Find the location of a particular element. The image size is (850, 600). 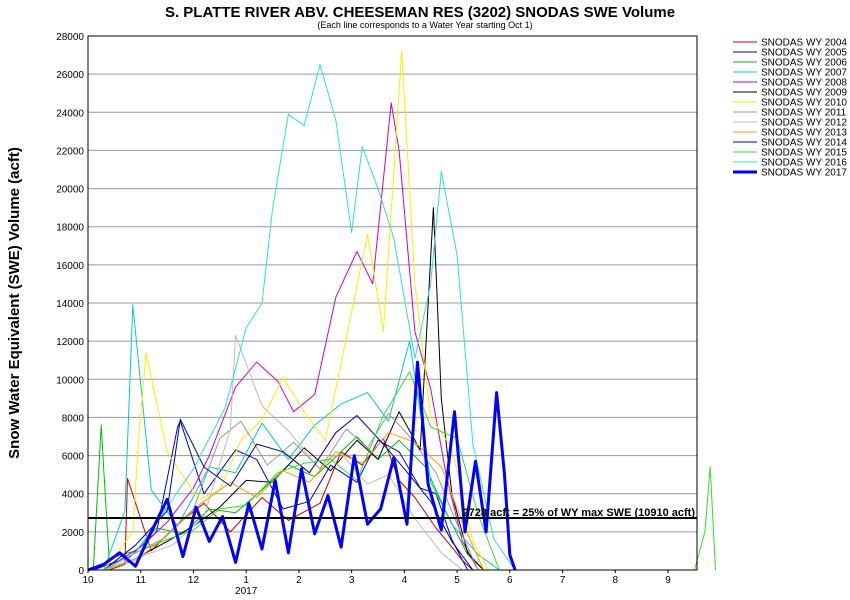

legend-label: SNODAS WY 2009 is located at coordinates (804, 93).